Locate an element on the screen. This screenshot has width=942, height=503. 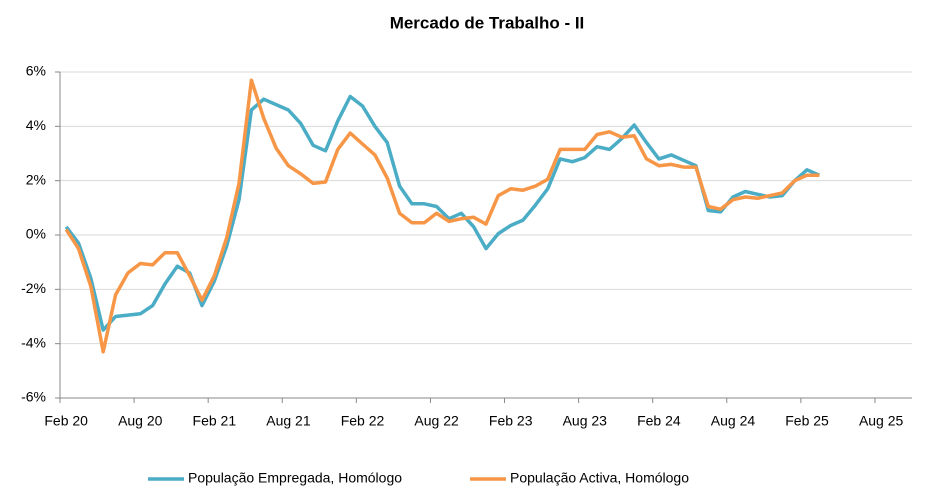
x-tick-label: Feb 22 is located at coordinates (363, 421).